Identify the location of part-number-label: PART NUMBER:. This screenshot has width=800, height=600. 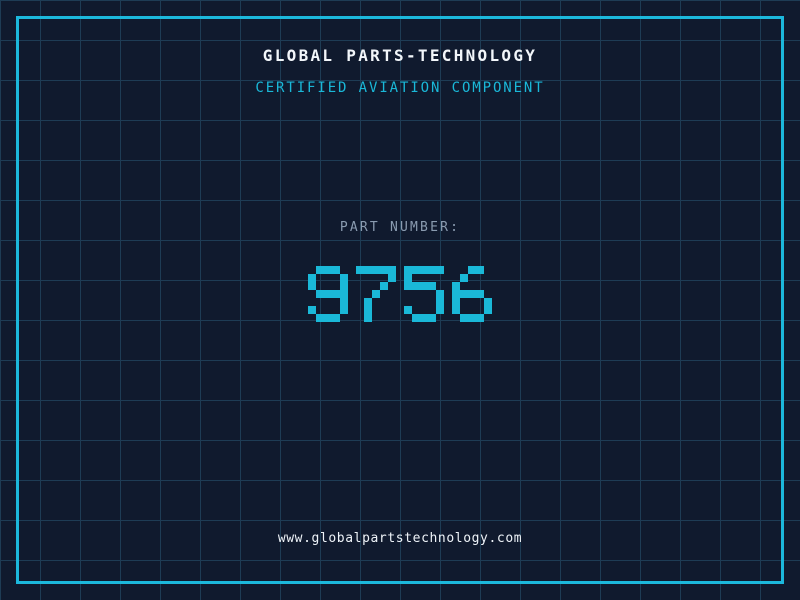
(400, 227).